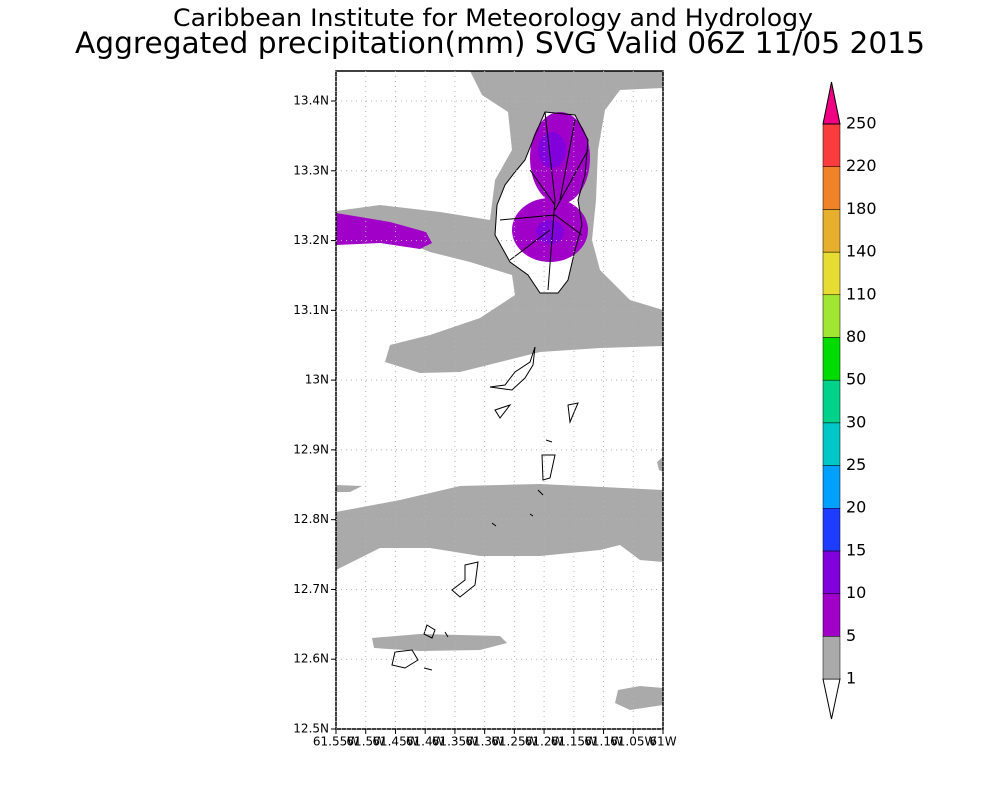 Image resolution: width=1000 pixels, height=800 pixels. I want to click on y-tick-label: 12.7N, so click(311, 589).